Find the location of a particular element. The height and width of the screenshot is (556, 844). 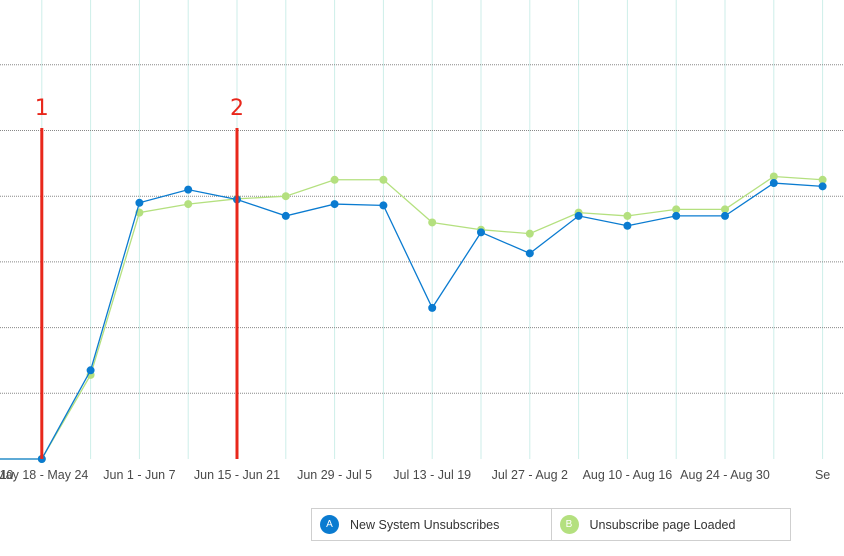

x-tick-label: Aug 10 - Aug 16 is located at coordinates (628, 475).